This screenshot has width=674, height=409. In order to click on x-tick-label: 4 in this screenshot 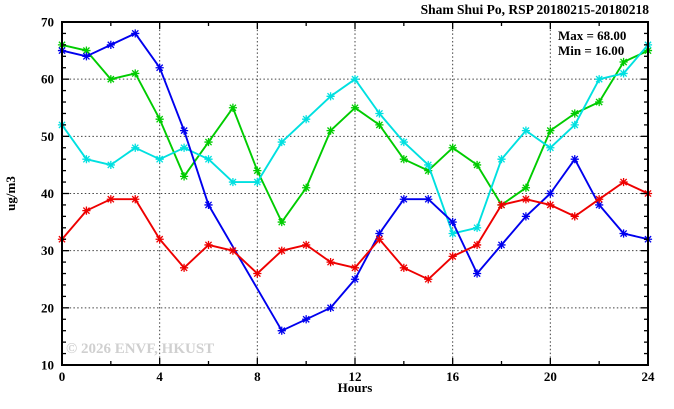, I will do `click(159, 376)`.